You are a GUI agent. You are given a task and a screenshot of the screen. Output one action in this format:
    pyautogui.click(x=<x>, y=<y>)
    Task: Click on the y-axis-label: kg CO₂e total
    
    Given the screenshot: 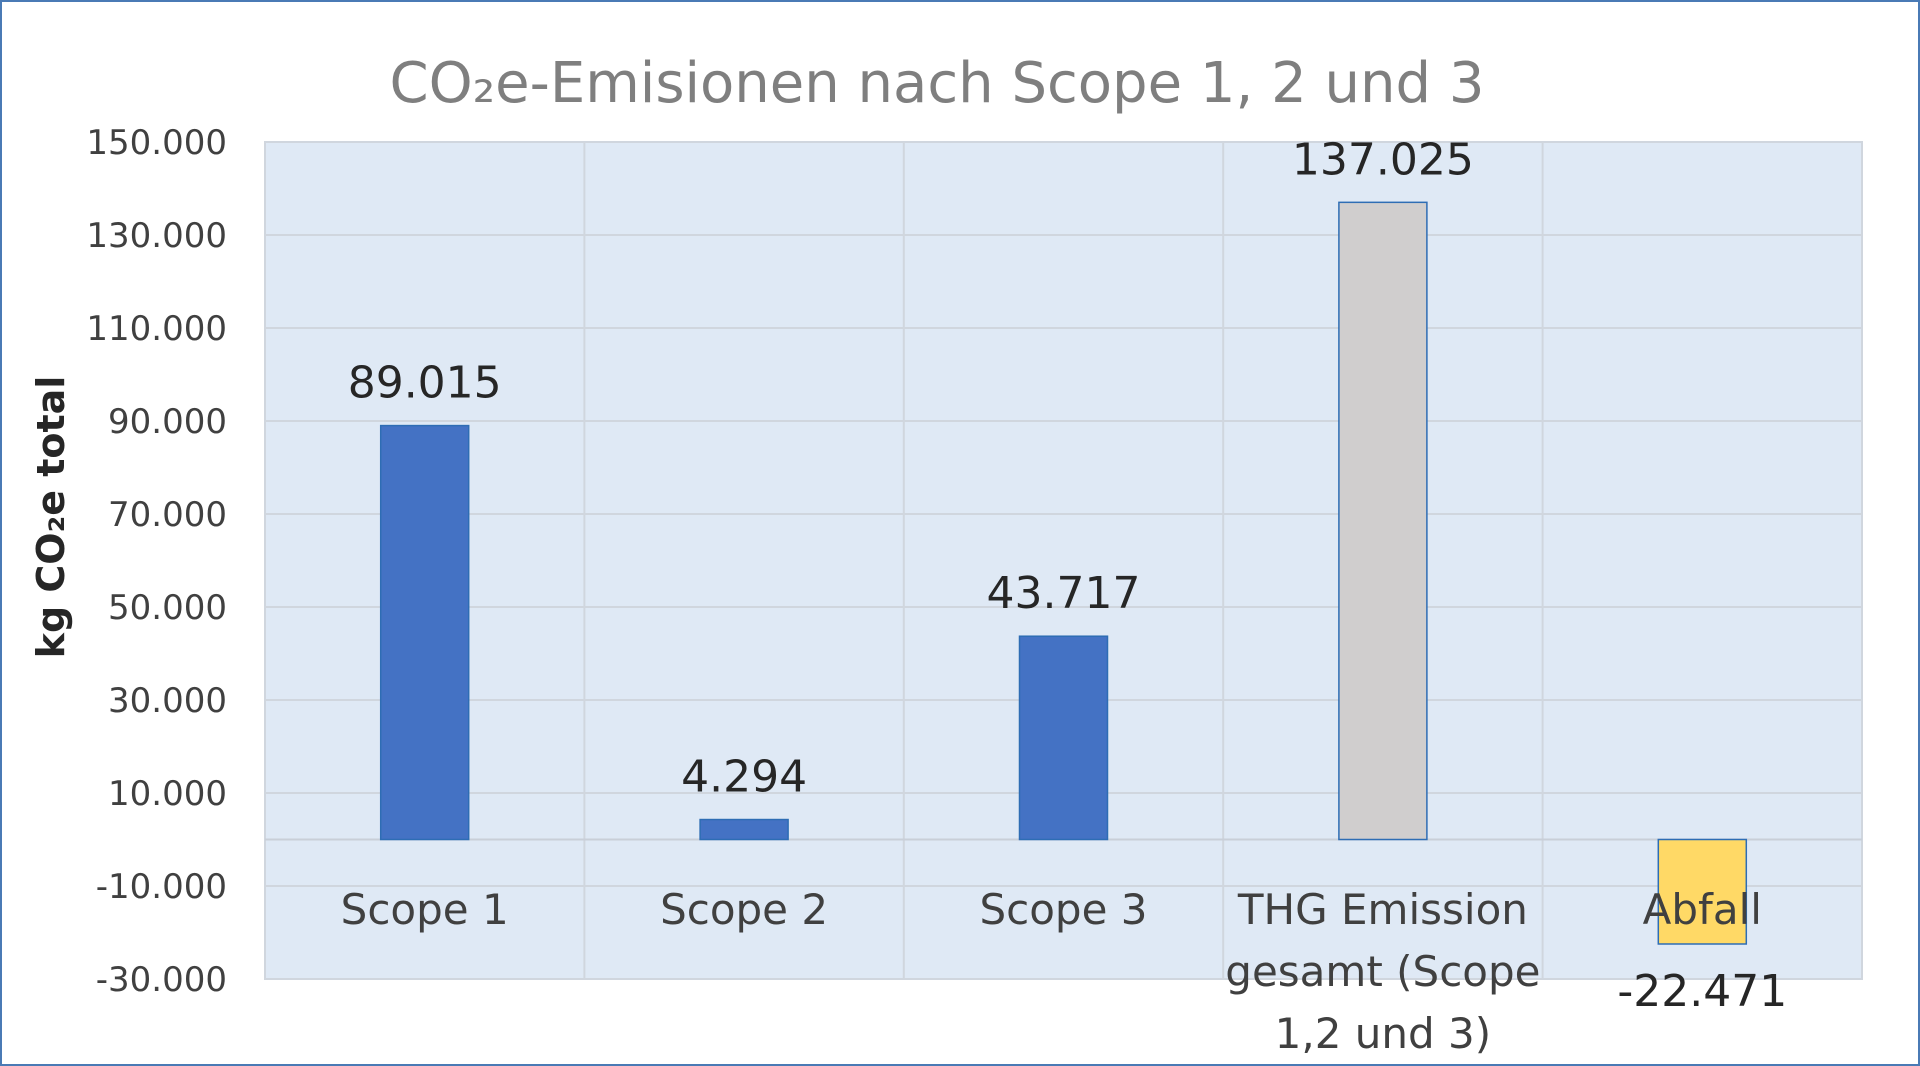 What is the action you would take?
    pyautogui.click(x=51, y=517)
    